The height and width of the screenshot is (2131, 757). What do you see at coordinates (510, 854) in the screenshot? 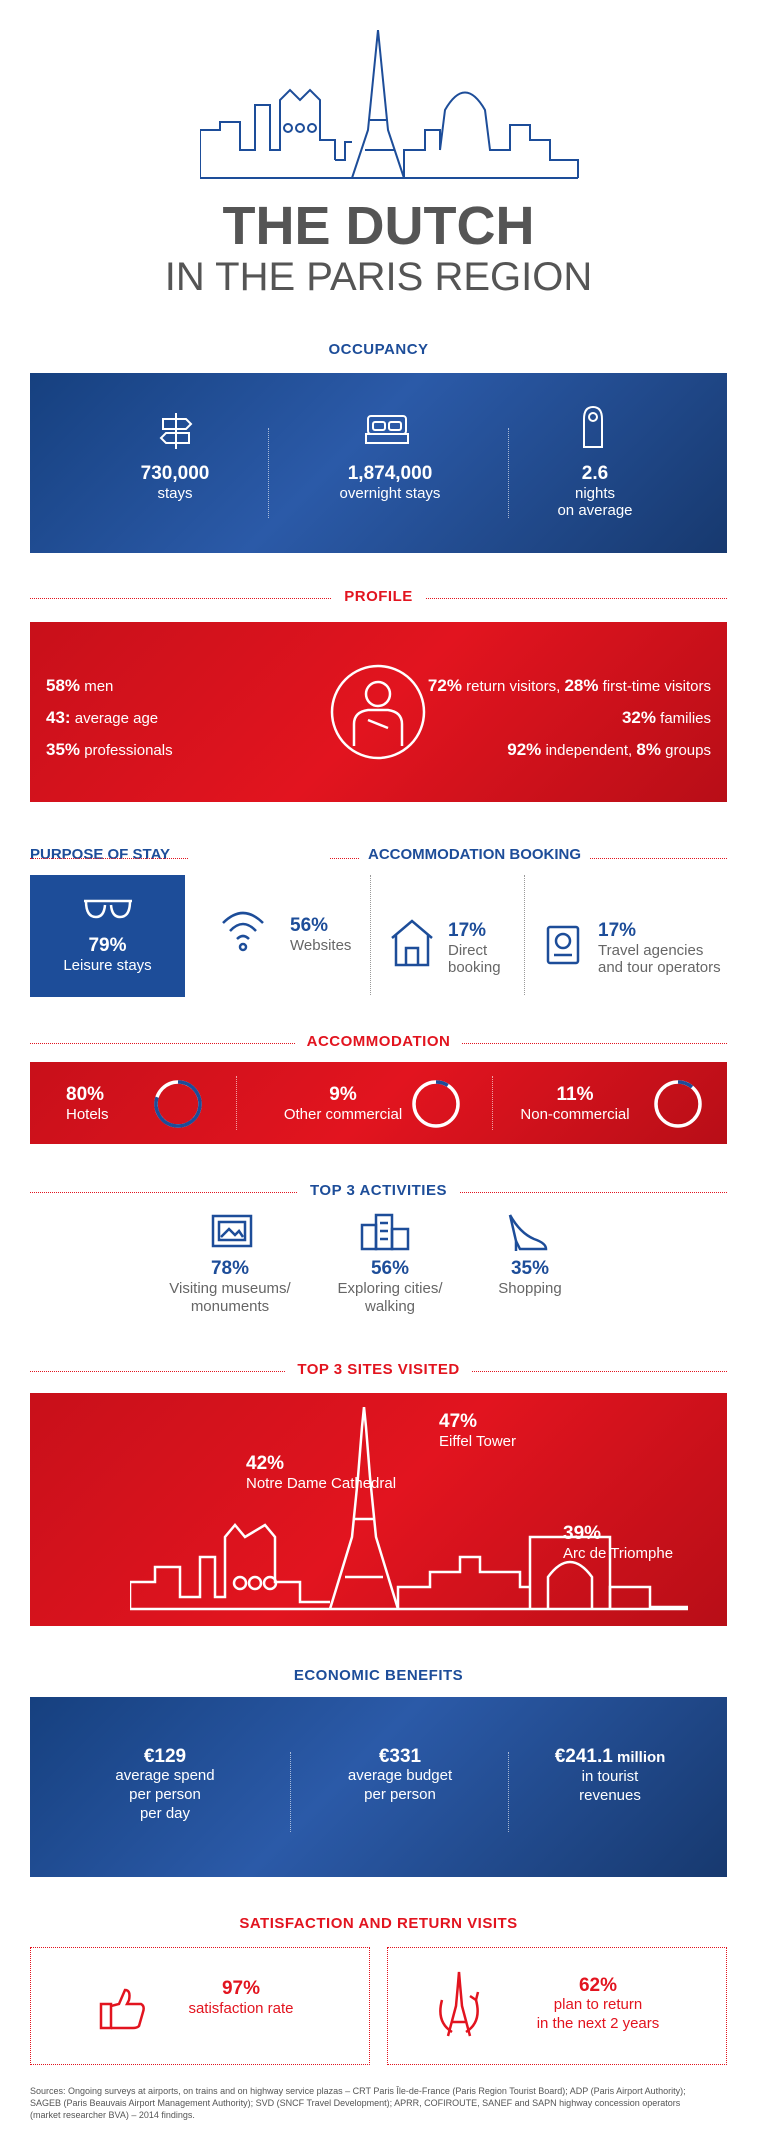
I see `booking-title: ACCOMMODATION BOOKING` at bounding box center [510, 854].